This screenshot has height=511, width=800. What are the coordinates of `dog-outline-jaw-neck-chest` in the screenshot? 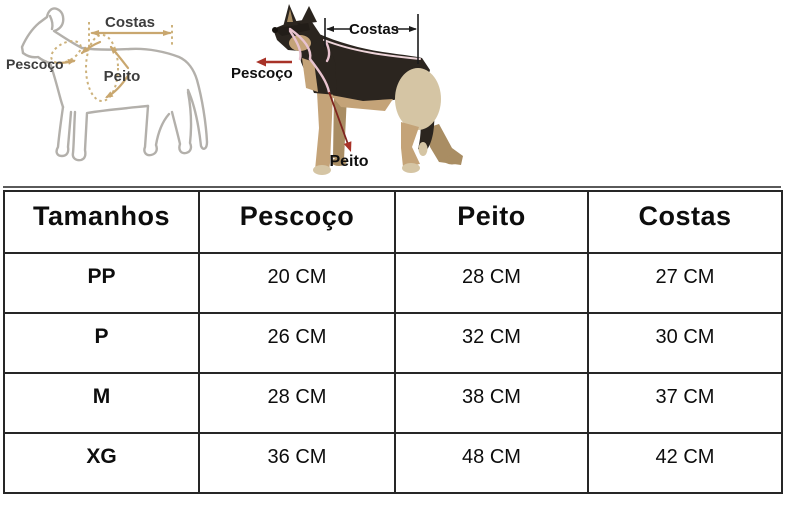 It's located at (43, 80).